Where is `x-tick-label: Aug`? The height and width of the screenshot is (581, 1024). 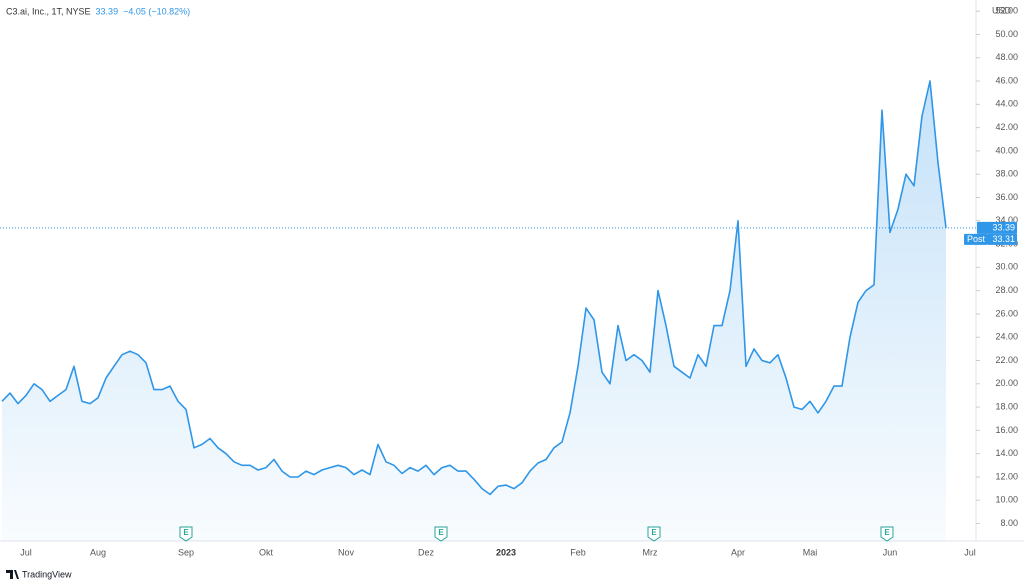
x-tick-label: Aug is located at coordinates (98, 552).